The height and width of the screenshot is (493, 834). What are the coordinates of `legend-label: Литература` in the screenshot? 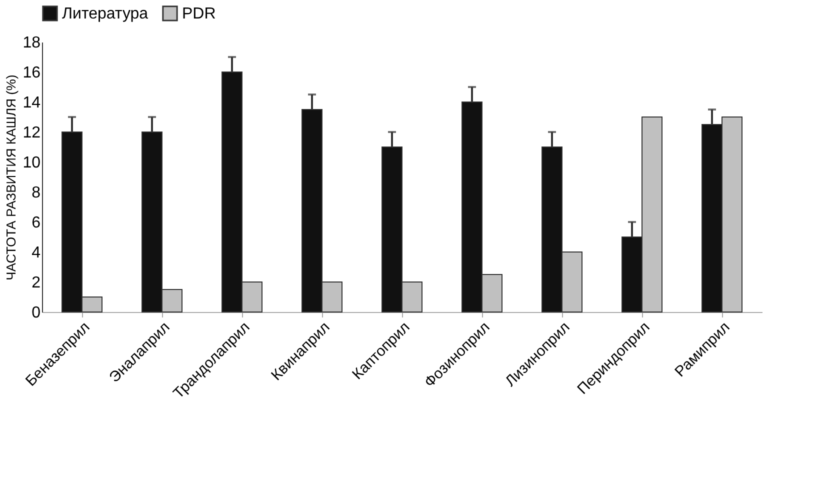 It's located at (105, 13).